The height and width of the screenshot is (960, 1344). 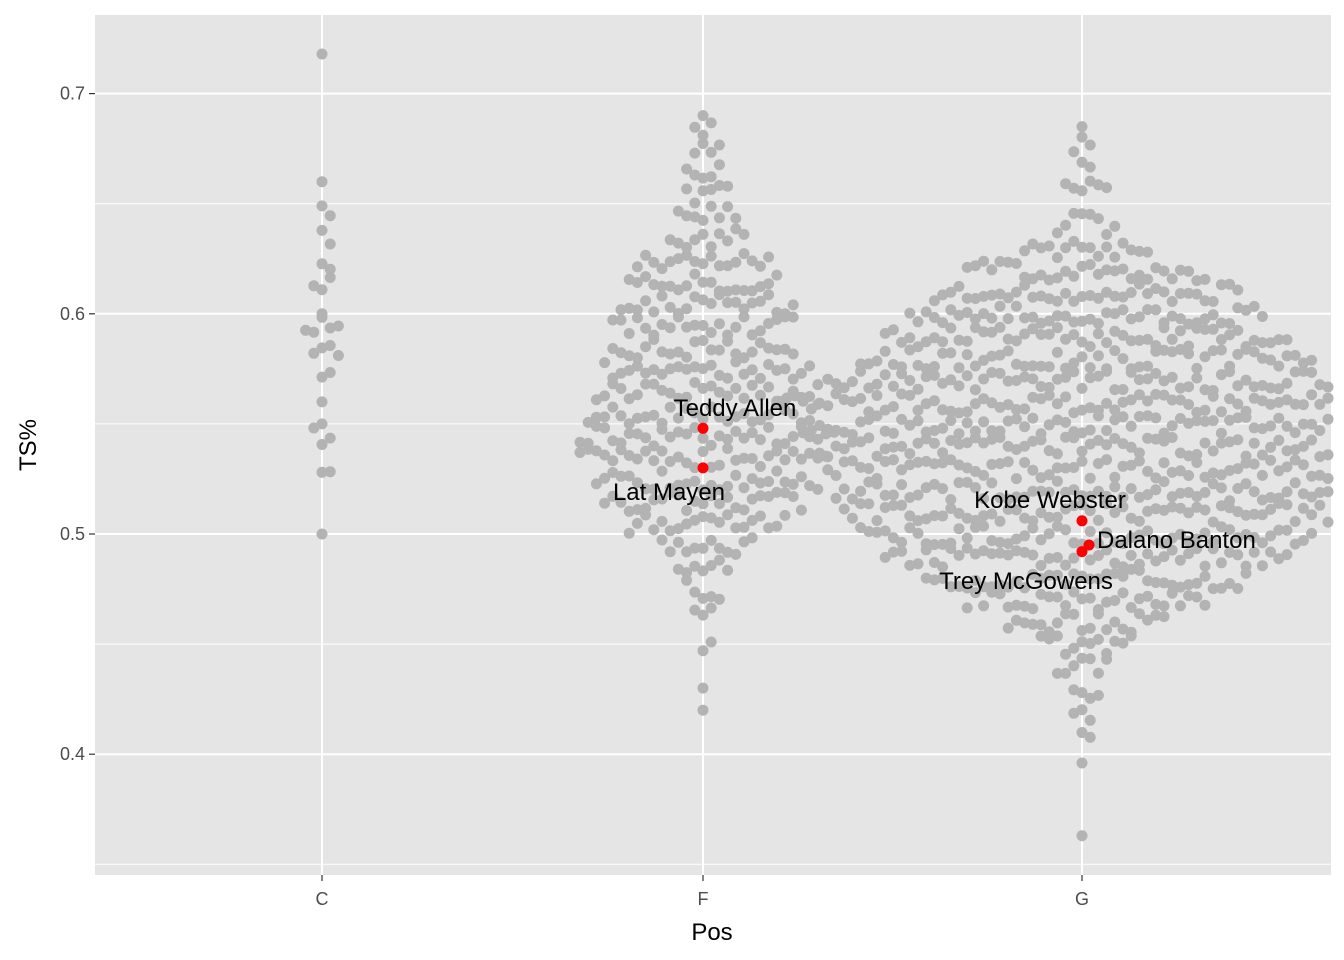 I want to click on highlight-point, so click(x=703, y=468).